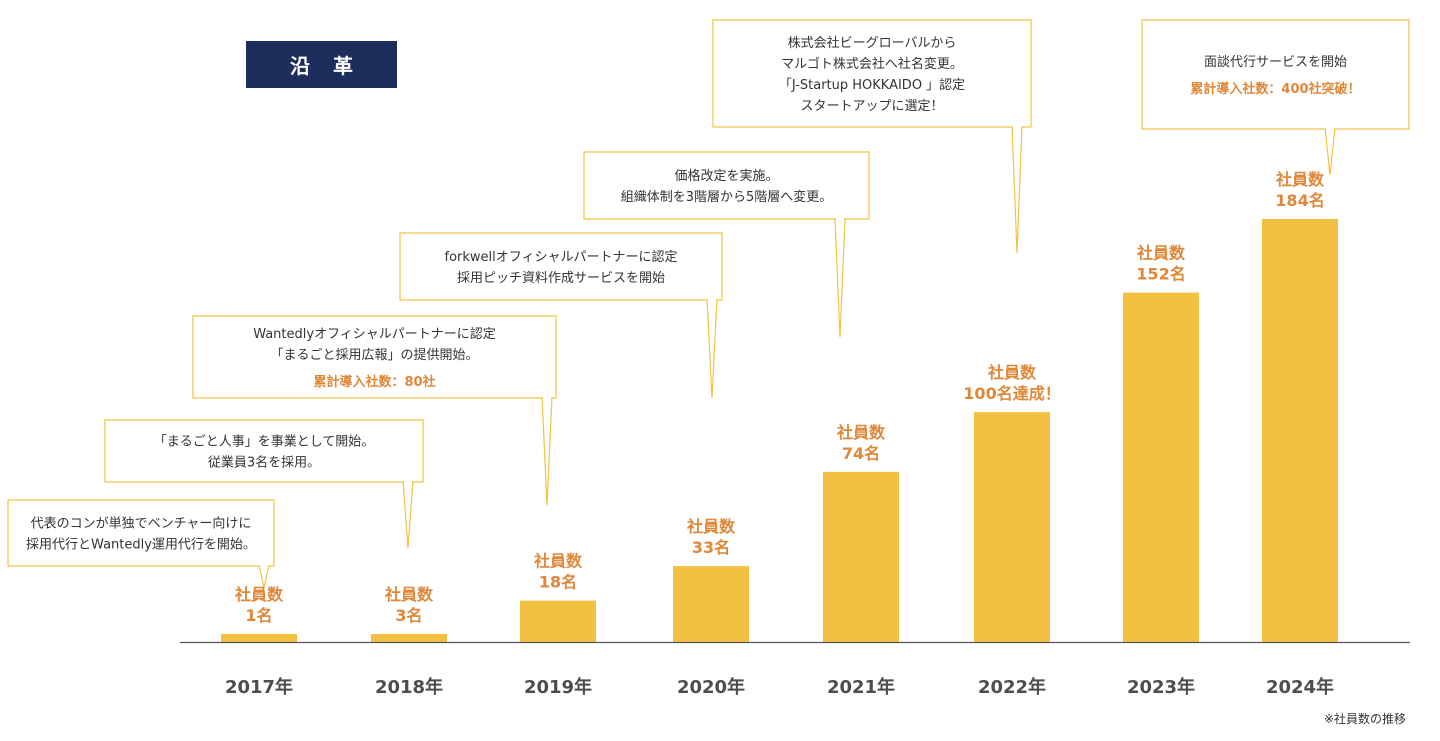 The width and height of the screenshot is (1440, 741). What do you see at coordinates (1012, 527) in the screenshot?
I see `bar-2022年` at bounding box center [1012, 527].